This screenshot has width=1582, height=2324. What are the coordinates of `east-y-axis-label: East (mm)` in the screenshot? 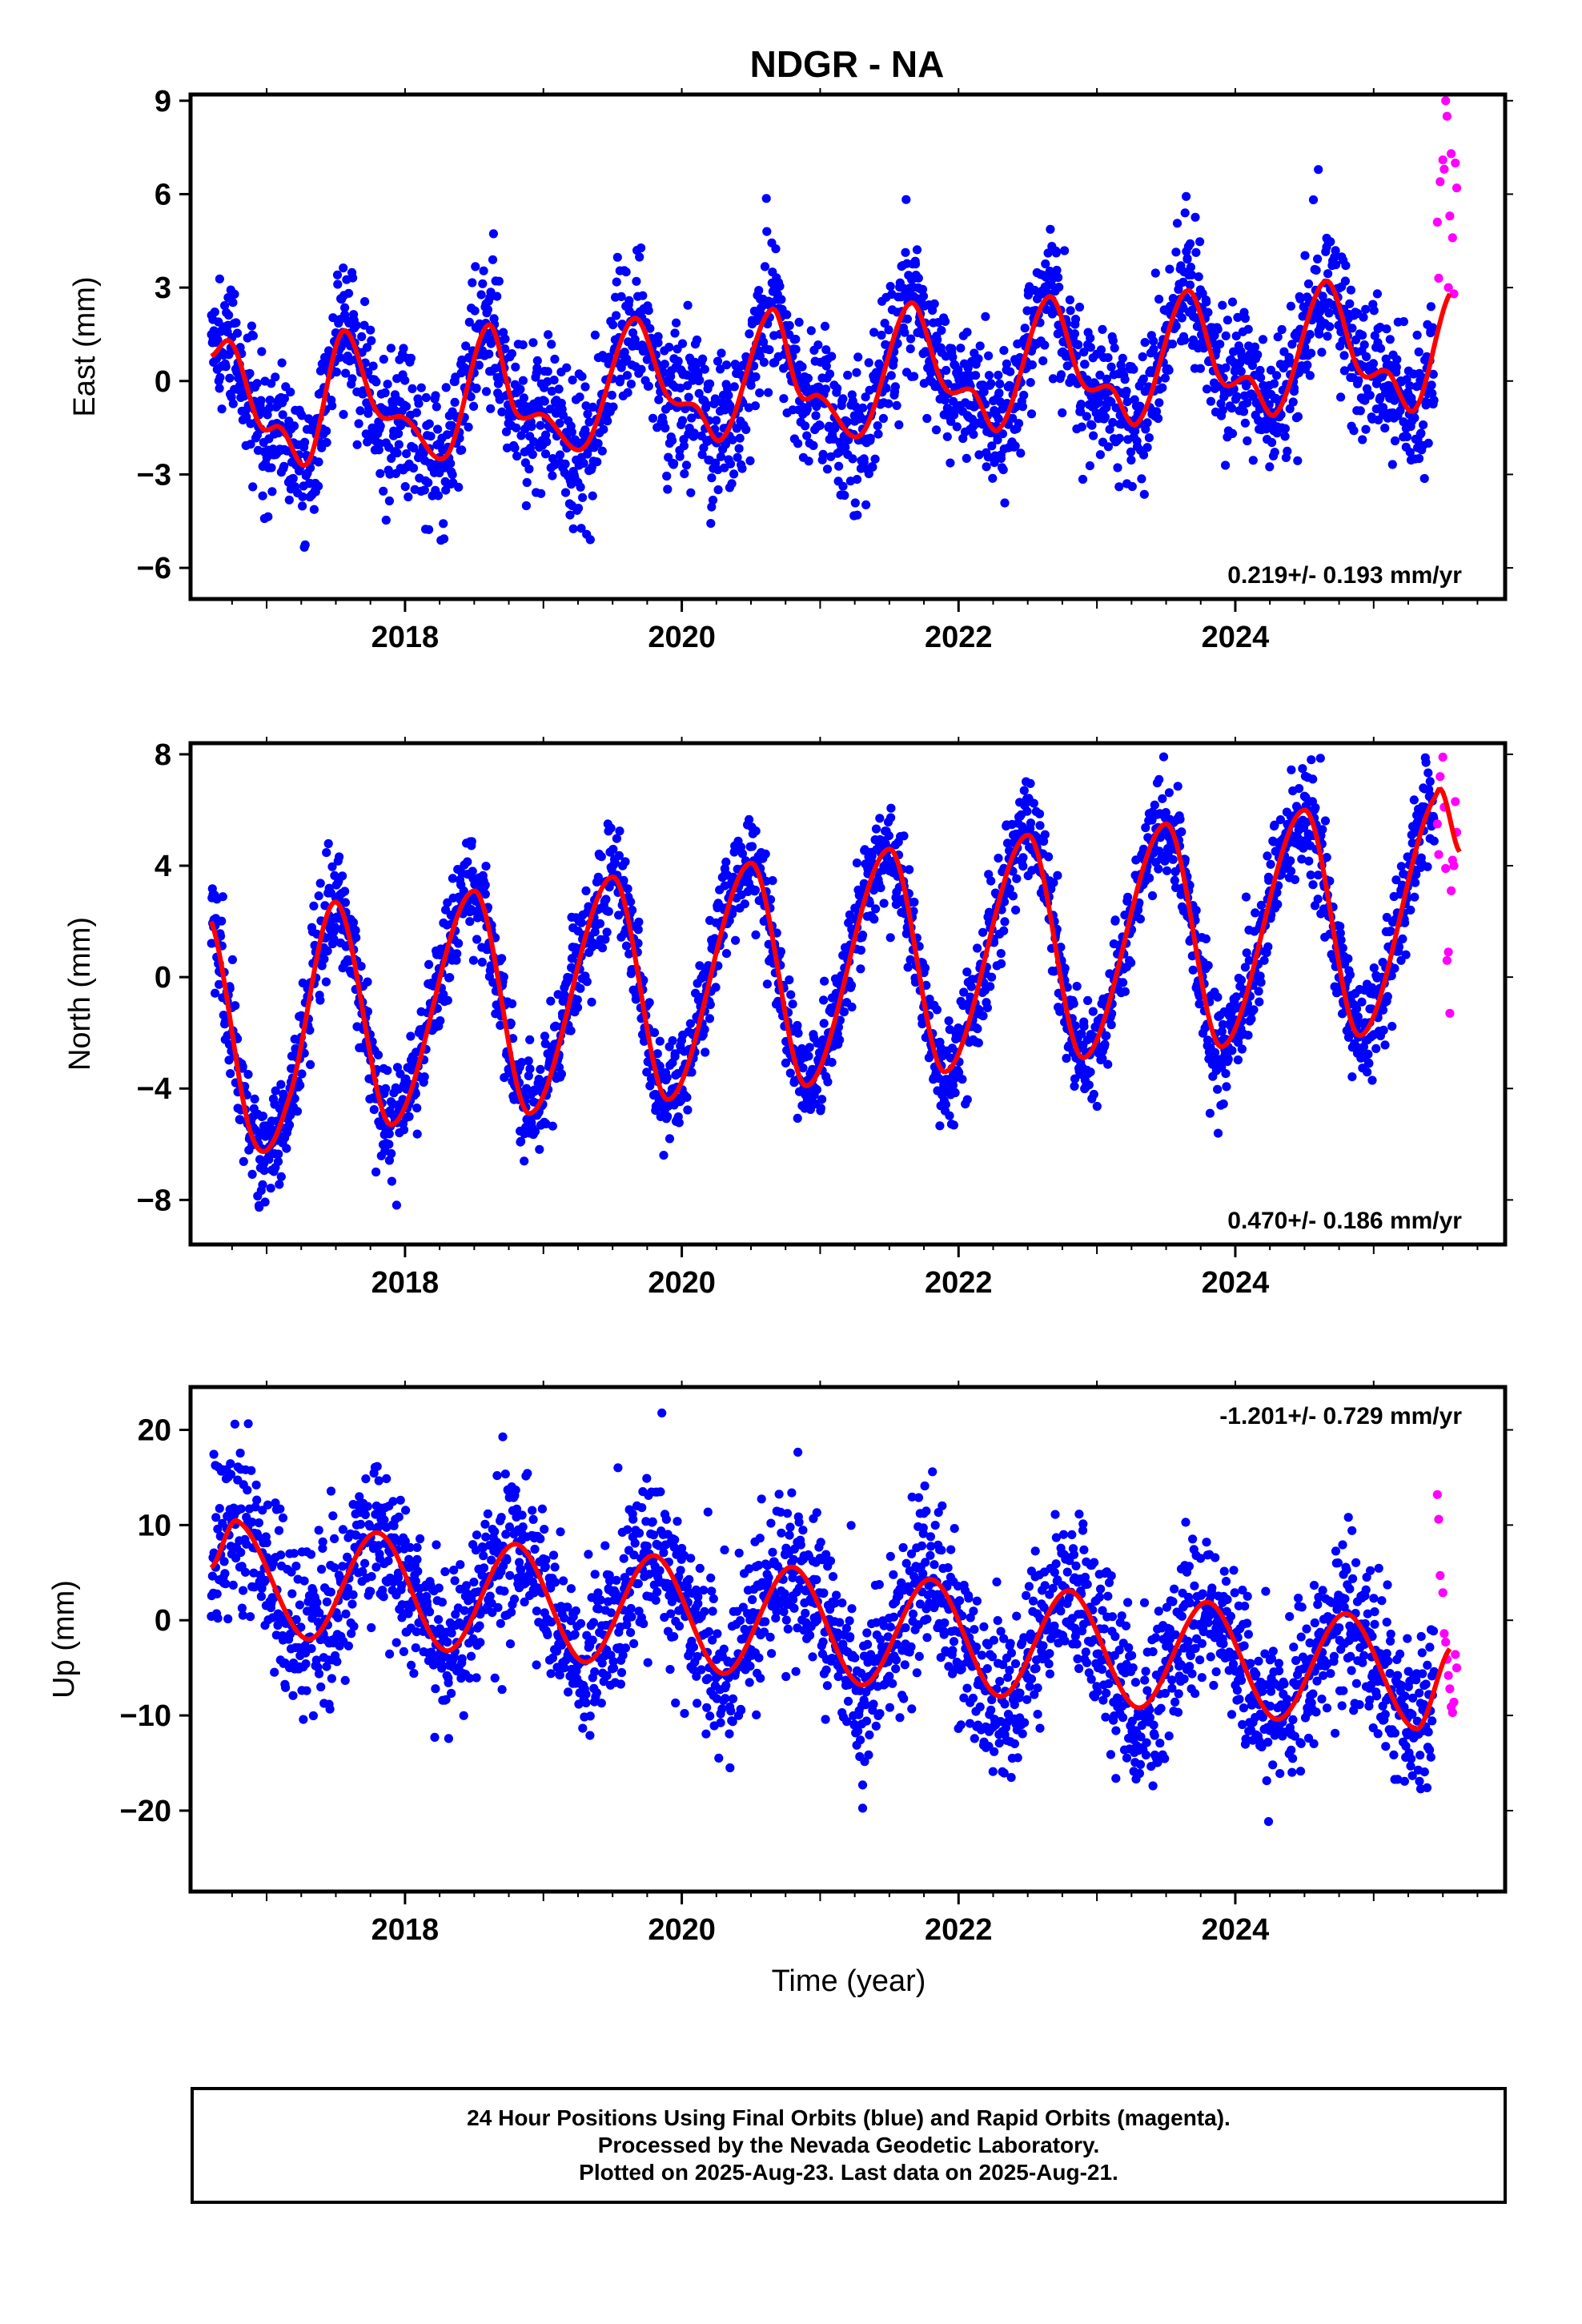 It's located at (85, 346).